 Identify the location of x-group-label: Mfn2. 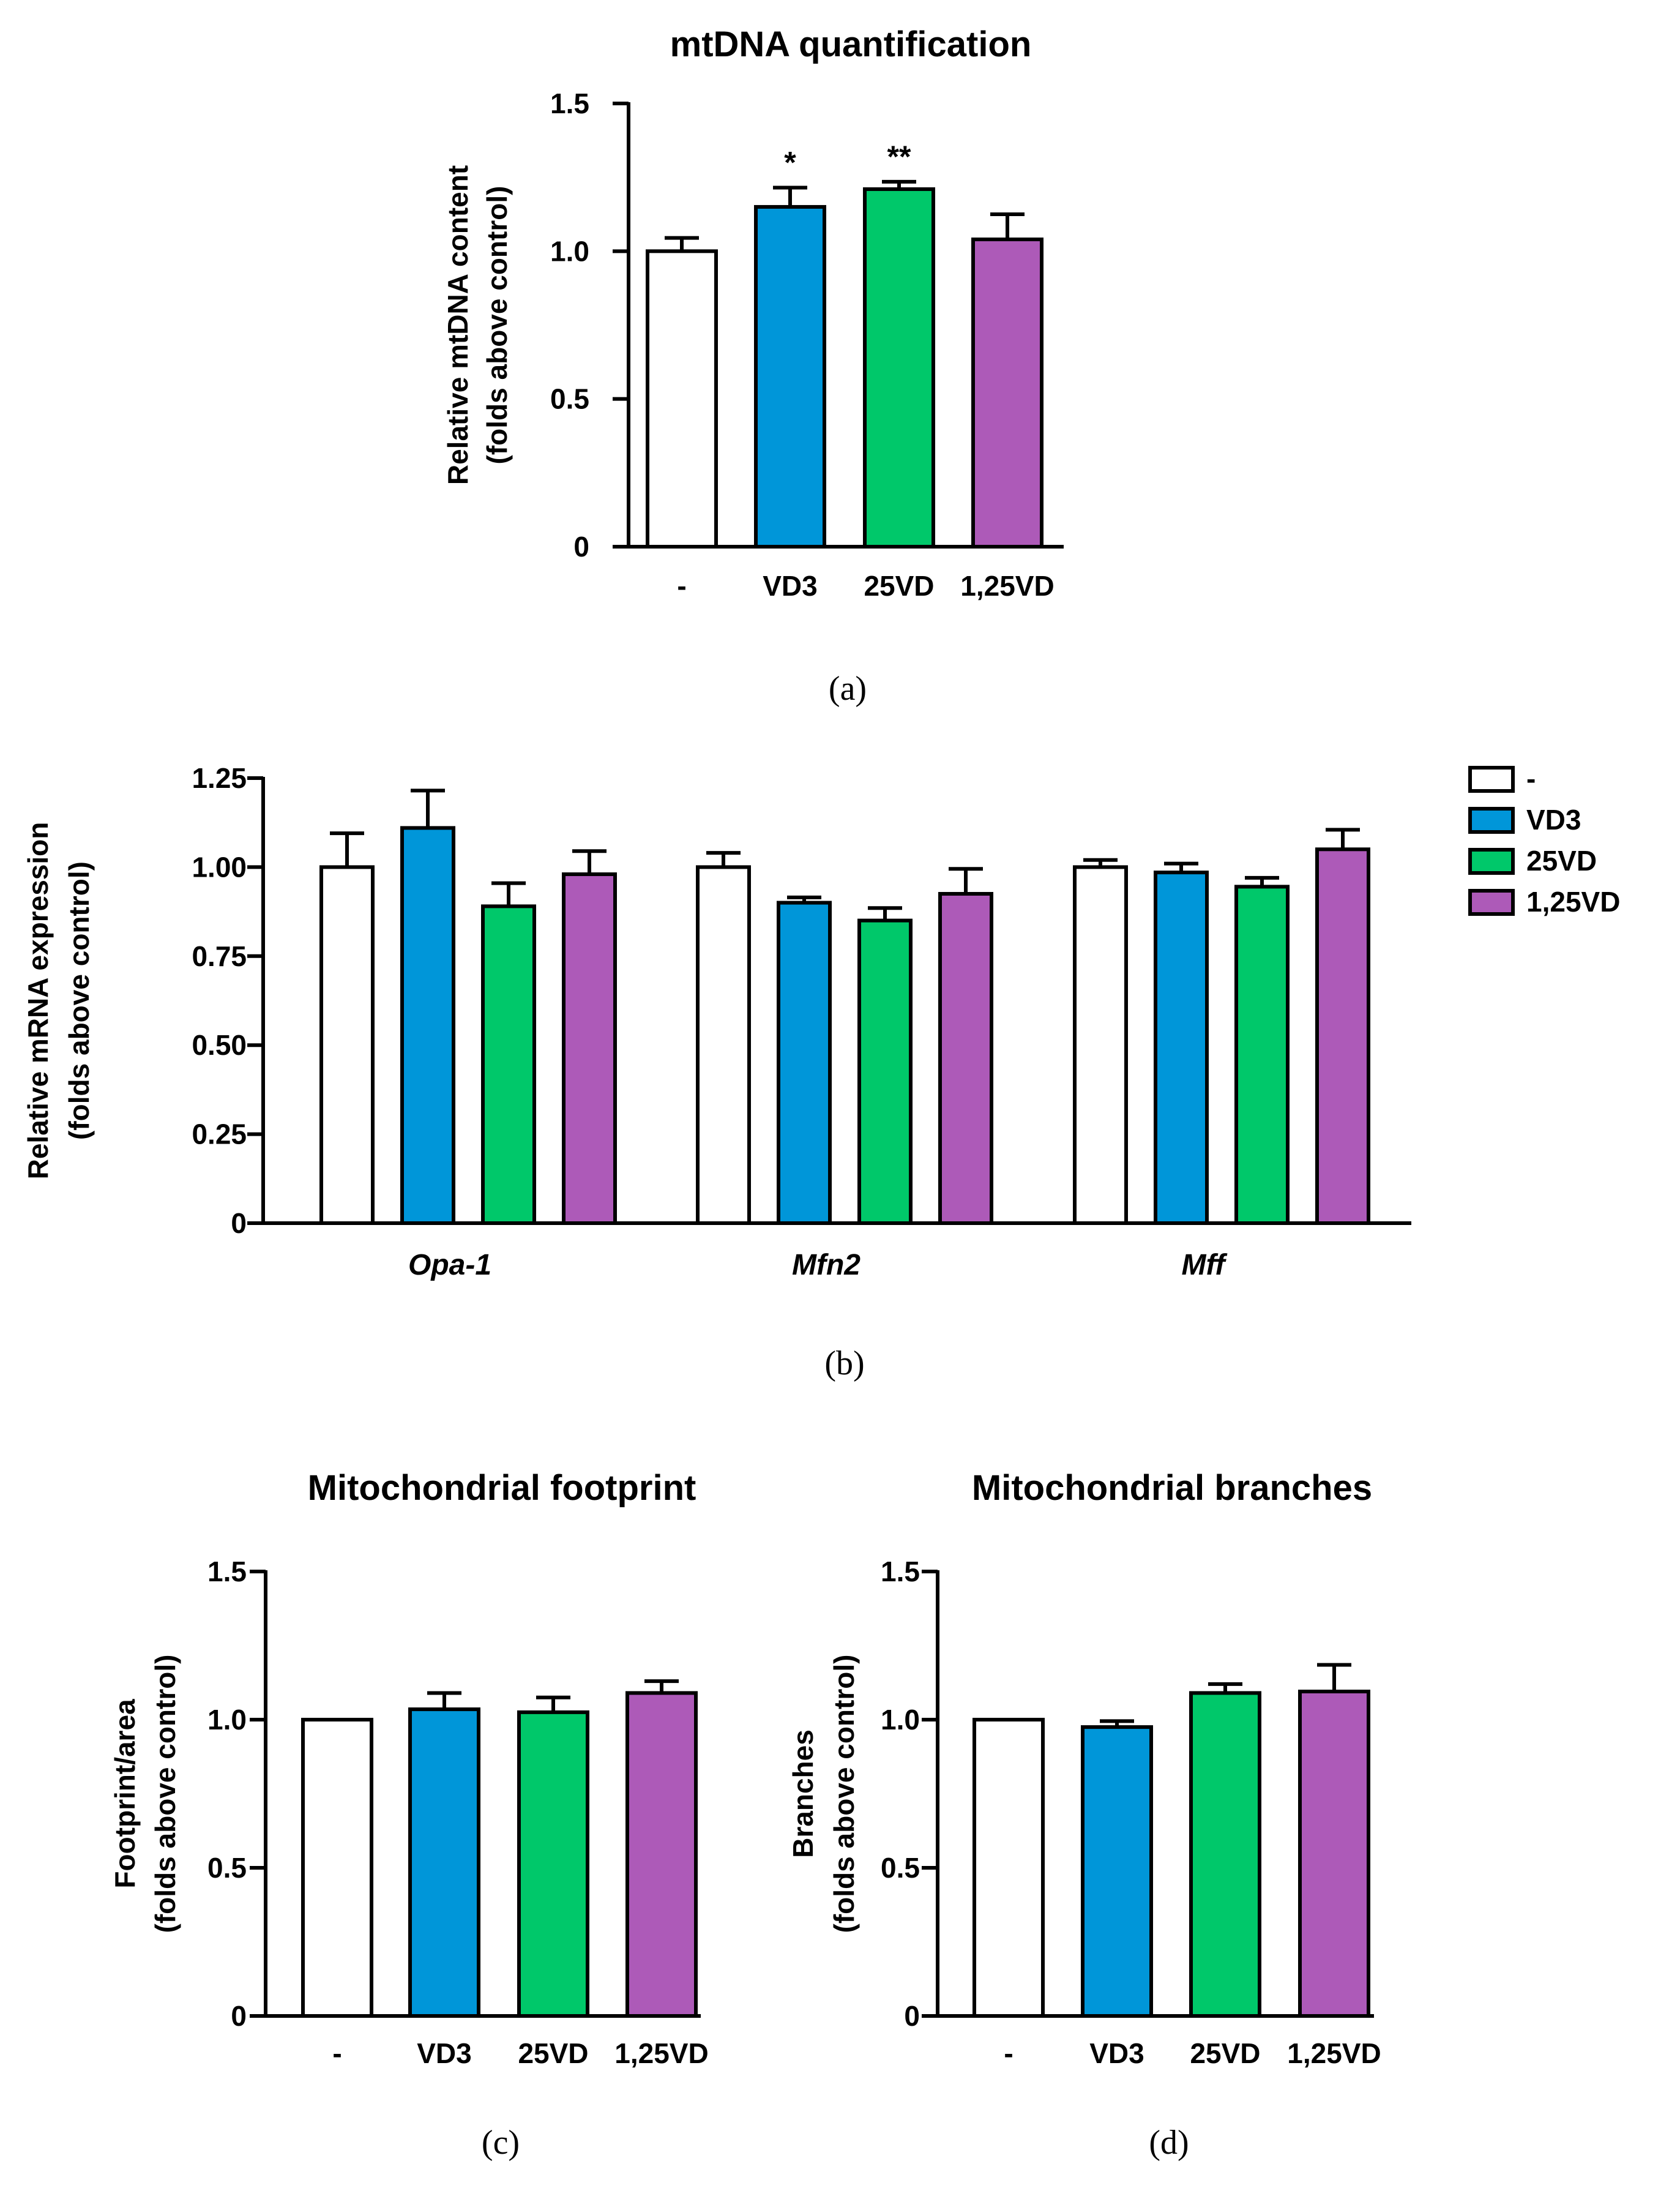
(826, 1265).